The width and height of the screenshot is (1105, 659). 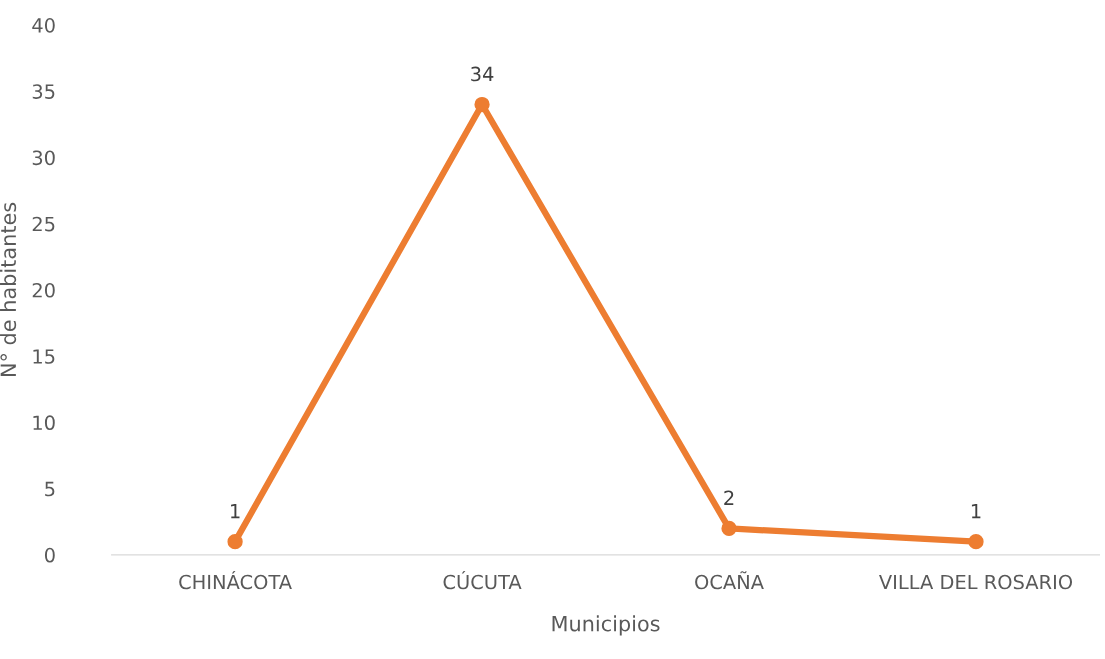 I want to click on x-tick-label: OCAÑA, so click(x=729, y=580).